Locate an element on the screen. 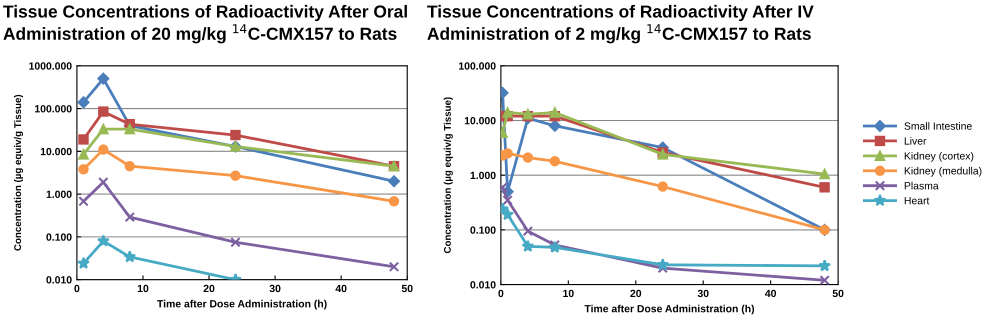  legend-label: Liver is located at coordinates (915, 141).